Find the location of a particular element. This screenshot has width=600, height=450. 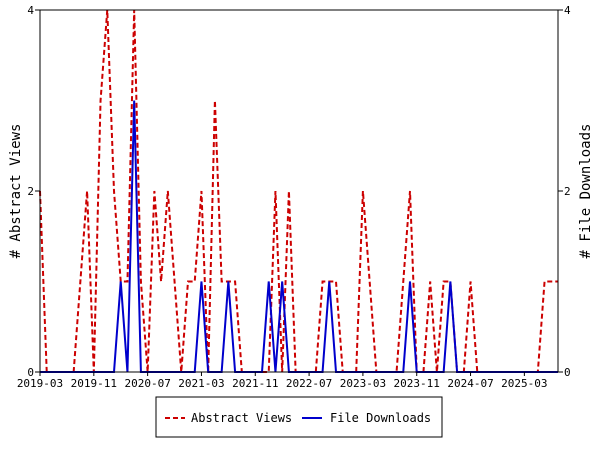

legend-box is located at coordinates (299, 417).